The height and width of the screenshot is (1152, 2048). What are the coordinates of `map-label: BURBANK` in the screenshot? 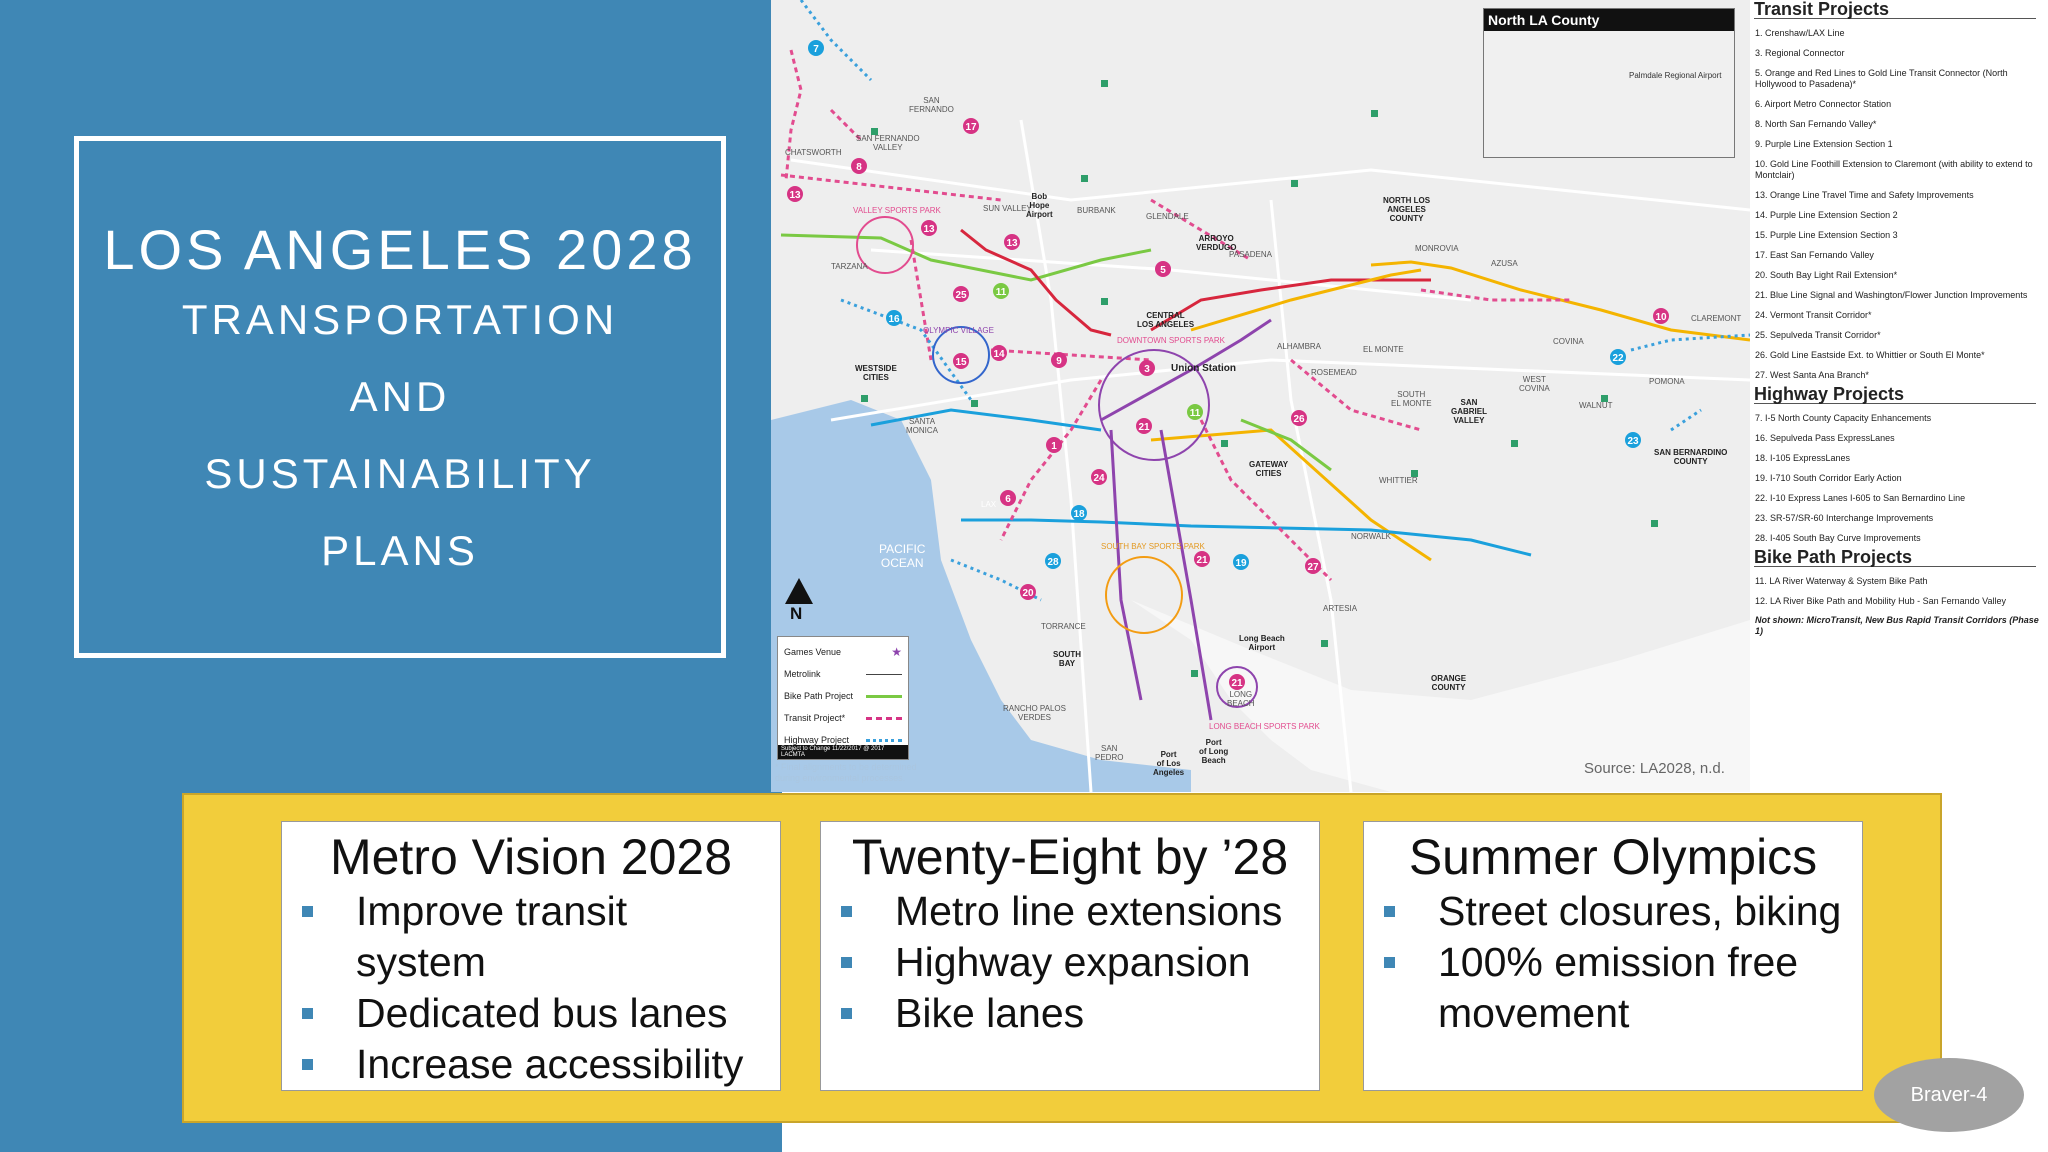 It's located at (1096, 210).